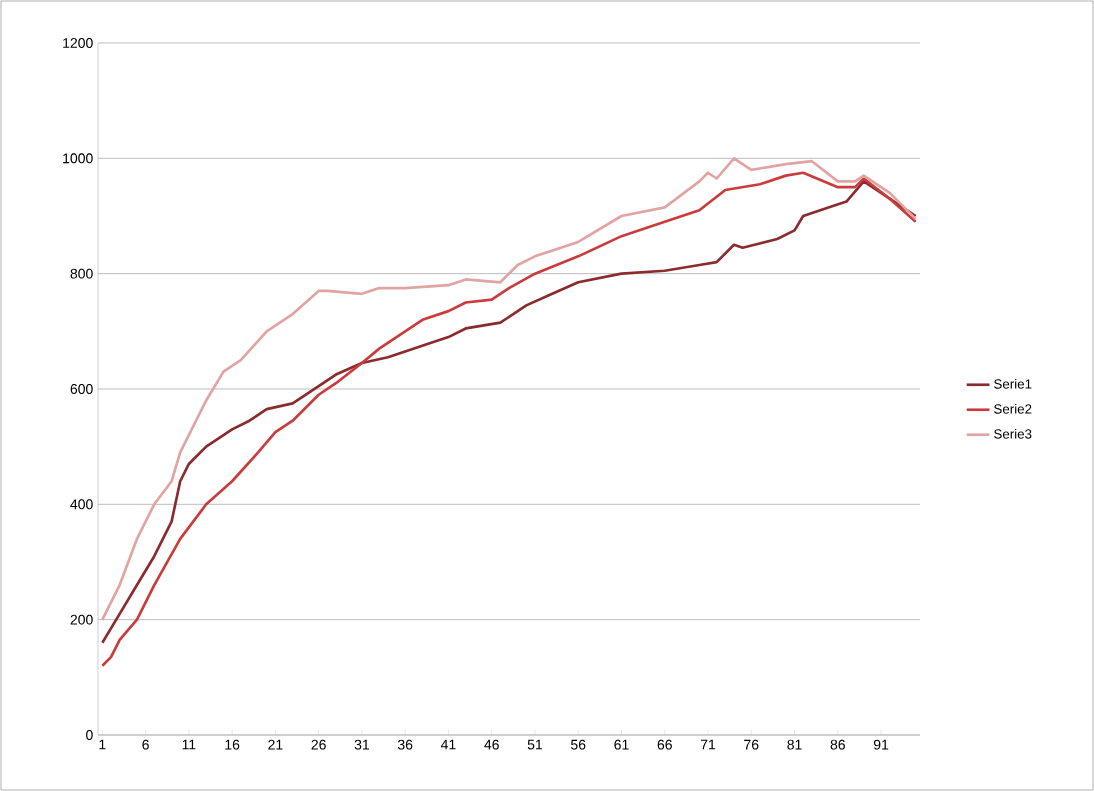 The height and width of the screenshot is (791, 1094). What do you see at coordinates (751, 744) in the screenshot?
I see `x-tick-label: 76` at bounding box center [751, 744].